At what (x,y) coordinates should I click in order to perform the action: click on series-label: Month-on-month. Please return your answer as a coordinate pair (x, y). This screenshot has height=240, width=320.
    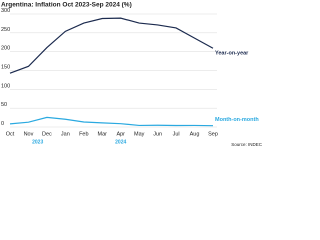
    Looking at the image, I should click on (237, 120).